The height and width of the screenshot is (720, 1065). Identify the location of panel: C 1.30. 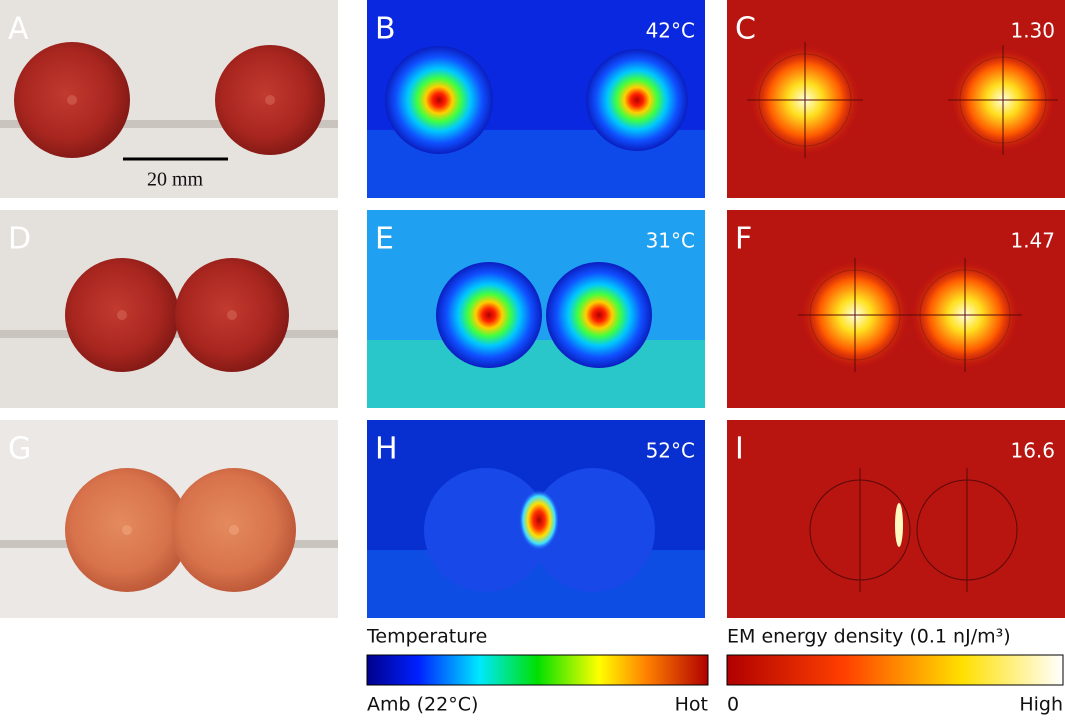
(896, 99).